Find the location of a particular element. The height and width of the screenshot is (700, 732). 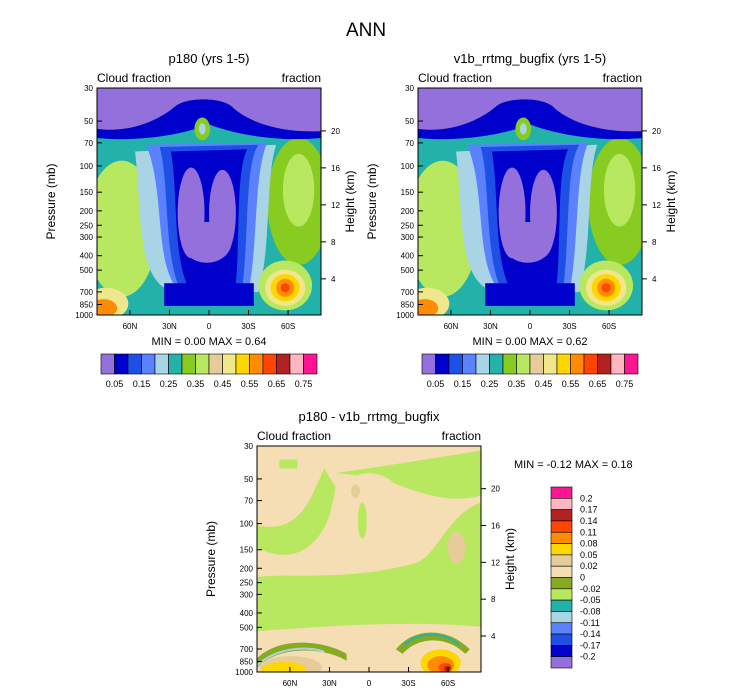

colorbar-label: 0.05 is located at coordinates (115, 384).